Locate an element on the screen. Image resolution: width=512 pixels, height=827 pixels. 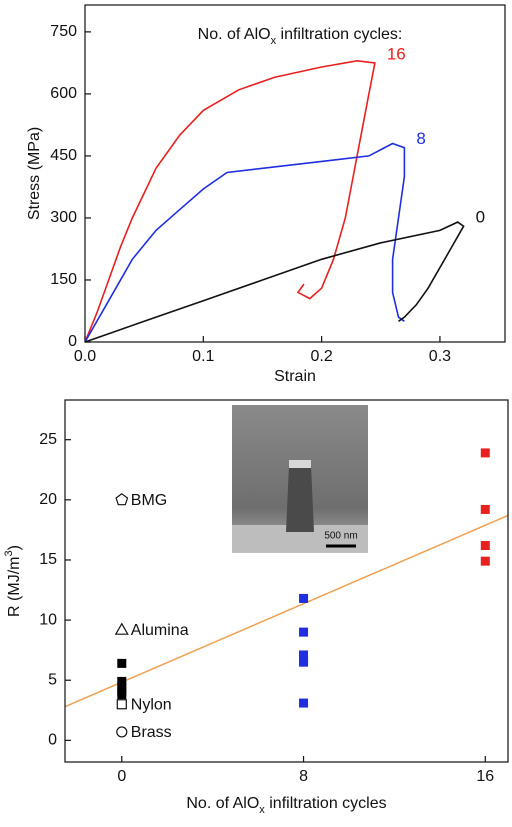
point-label: Alumina is located at coordinates (160, 630).